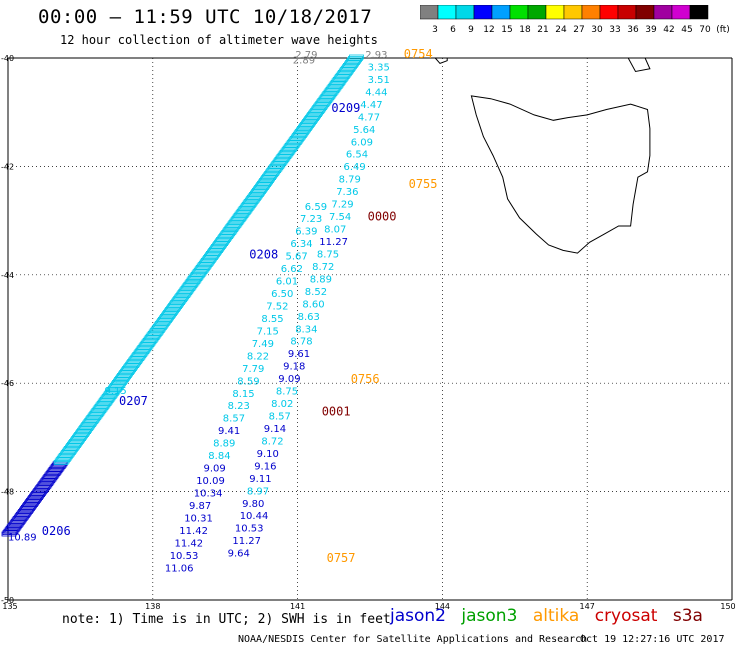 This screenshot has height=650, width=740. I want to click on swh-value-label: 9.61, so click(299, 354).